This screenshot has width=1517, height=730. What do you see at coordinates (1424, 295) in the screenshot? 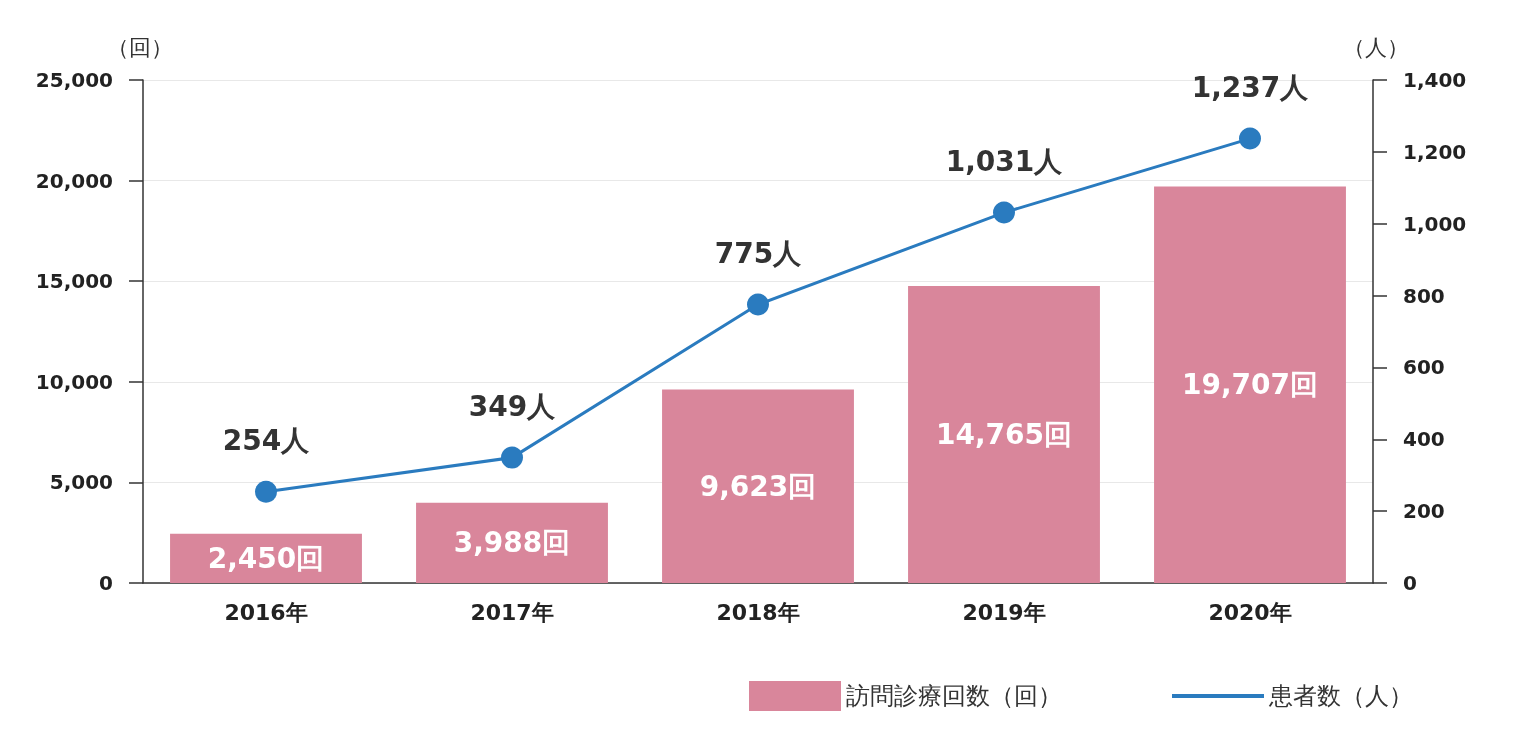
I see `y2-tick-label: 800` at bounding box center [1424, 295].